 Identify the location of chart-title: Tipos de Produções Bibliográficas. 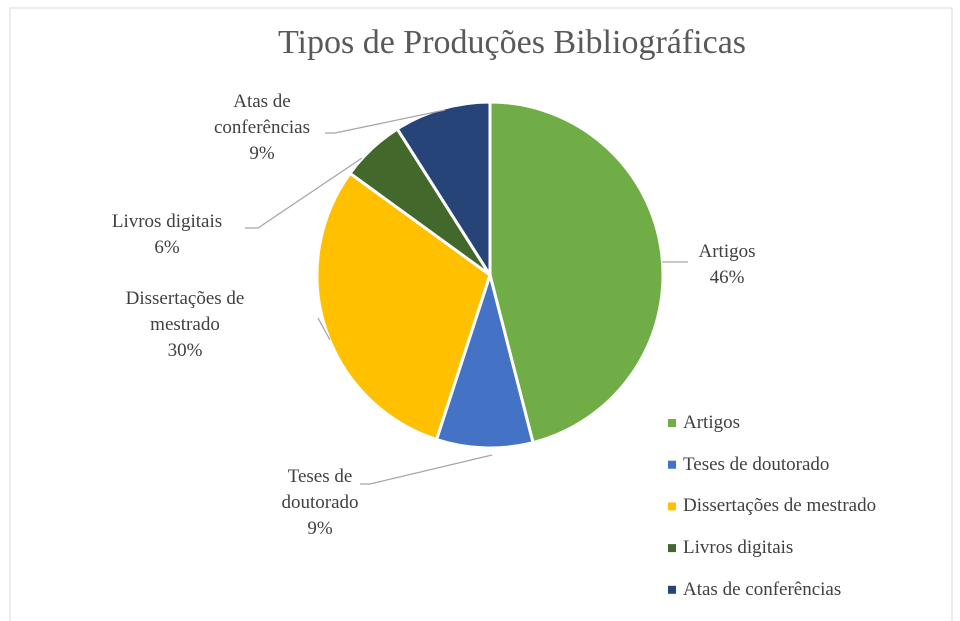
(512, 42).